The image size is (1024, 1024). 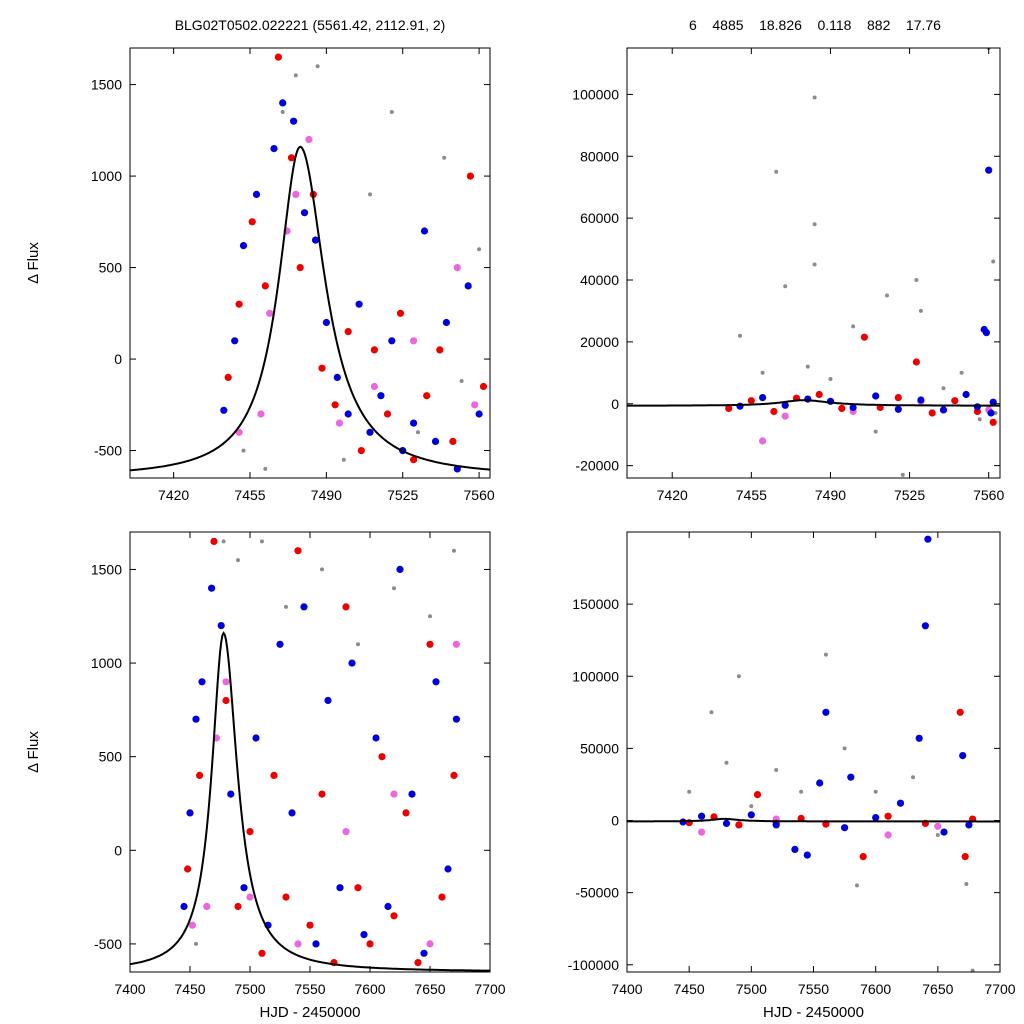 What do you see at coordinates (189, 989) in the screenshot?
I see `x-tick-label: 7450` at bounding box center [189, 989].